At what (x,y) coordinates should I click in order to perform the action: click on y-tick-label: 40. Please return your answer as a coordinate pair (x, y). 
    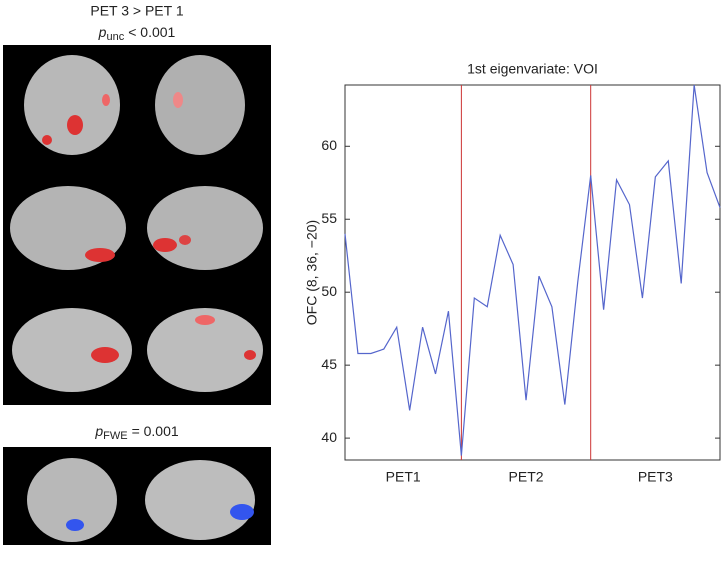
    Looking at the image, I should click on (329, 437).